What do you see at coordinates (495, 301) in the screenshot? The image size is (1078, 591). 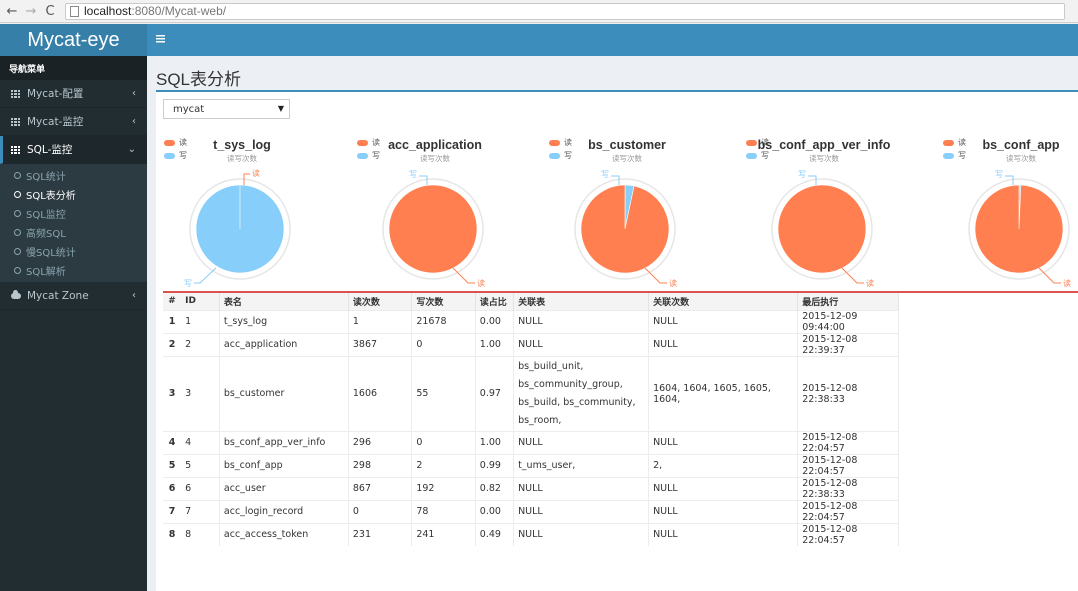 I see `column-header: 读占比` at bounding box center [495, 301].